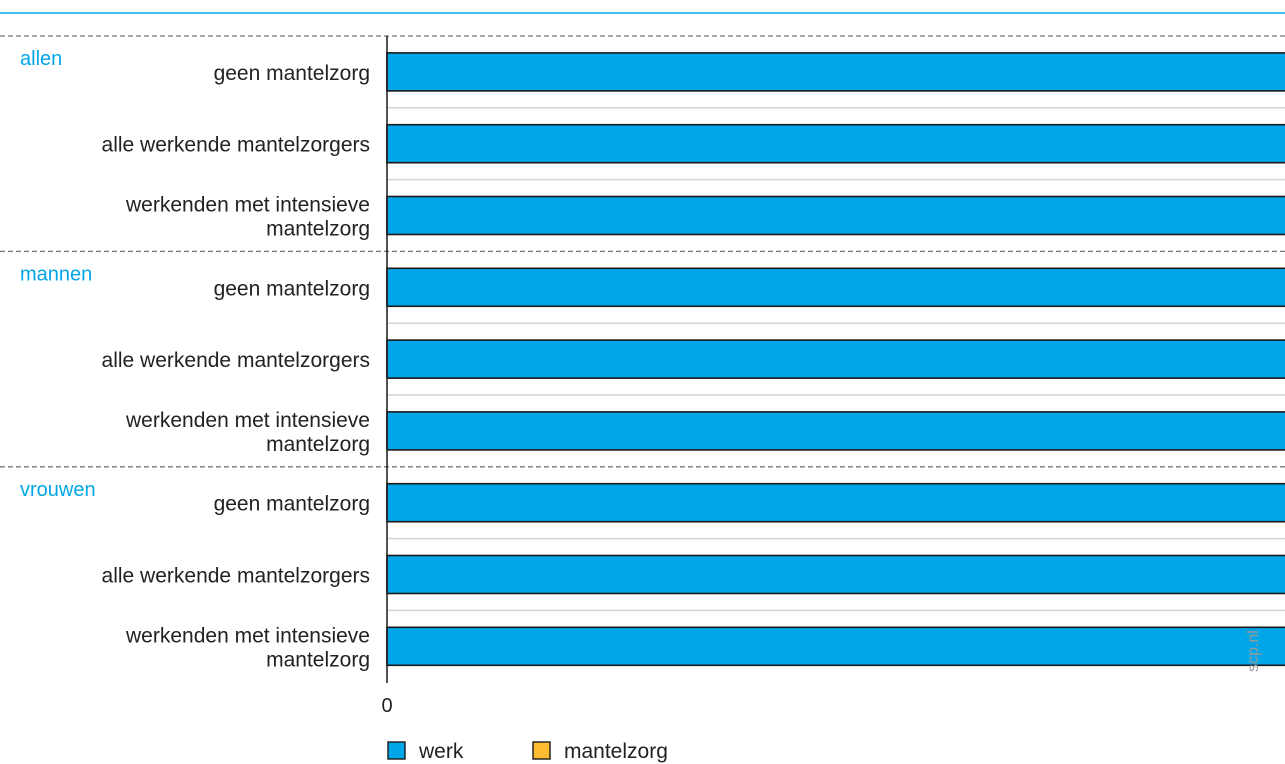 The width and height of the screenshot is (1285, 764). I want to click on x-tick-label: 0, so click(386, 706).